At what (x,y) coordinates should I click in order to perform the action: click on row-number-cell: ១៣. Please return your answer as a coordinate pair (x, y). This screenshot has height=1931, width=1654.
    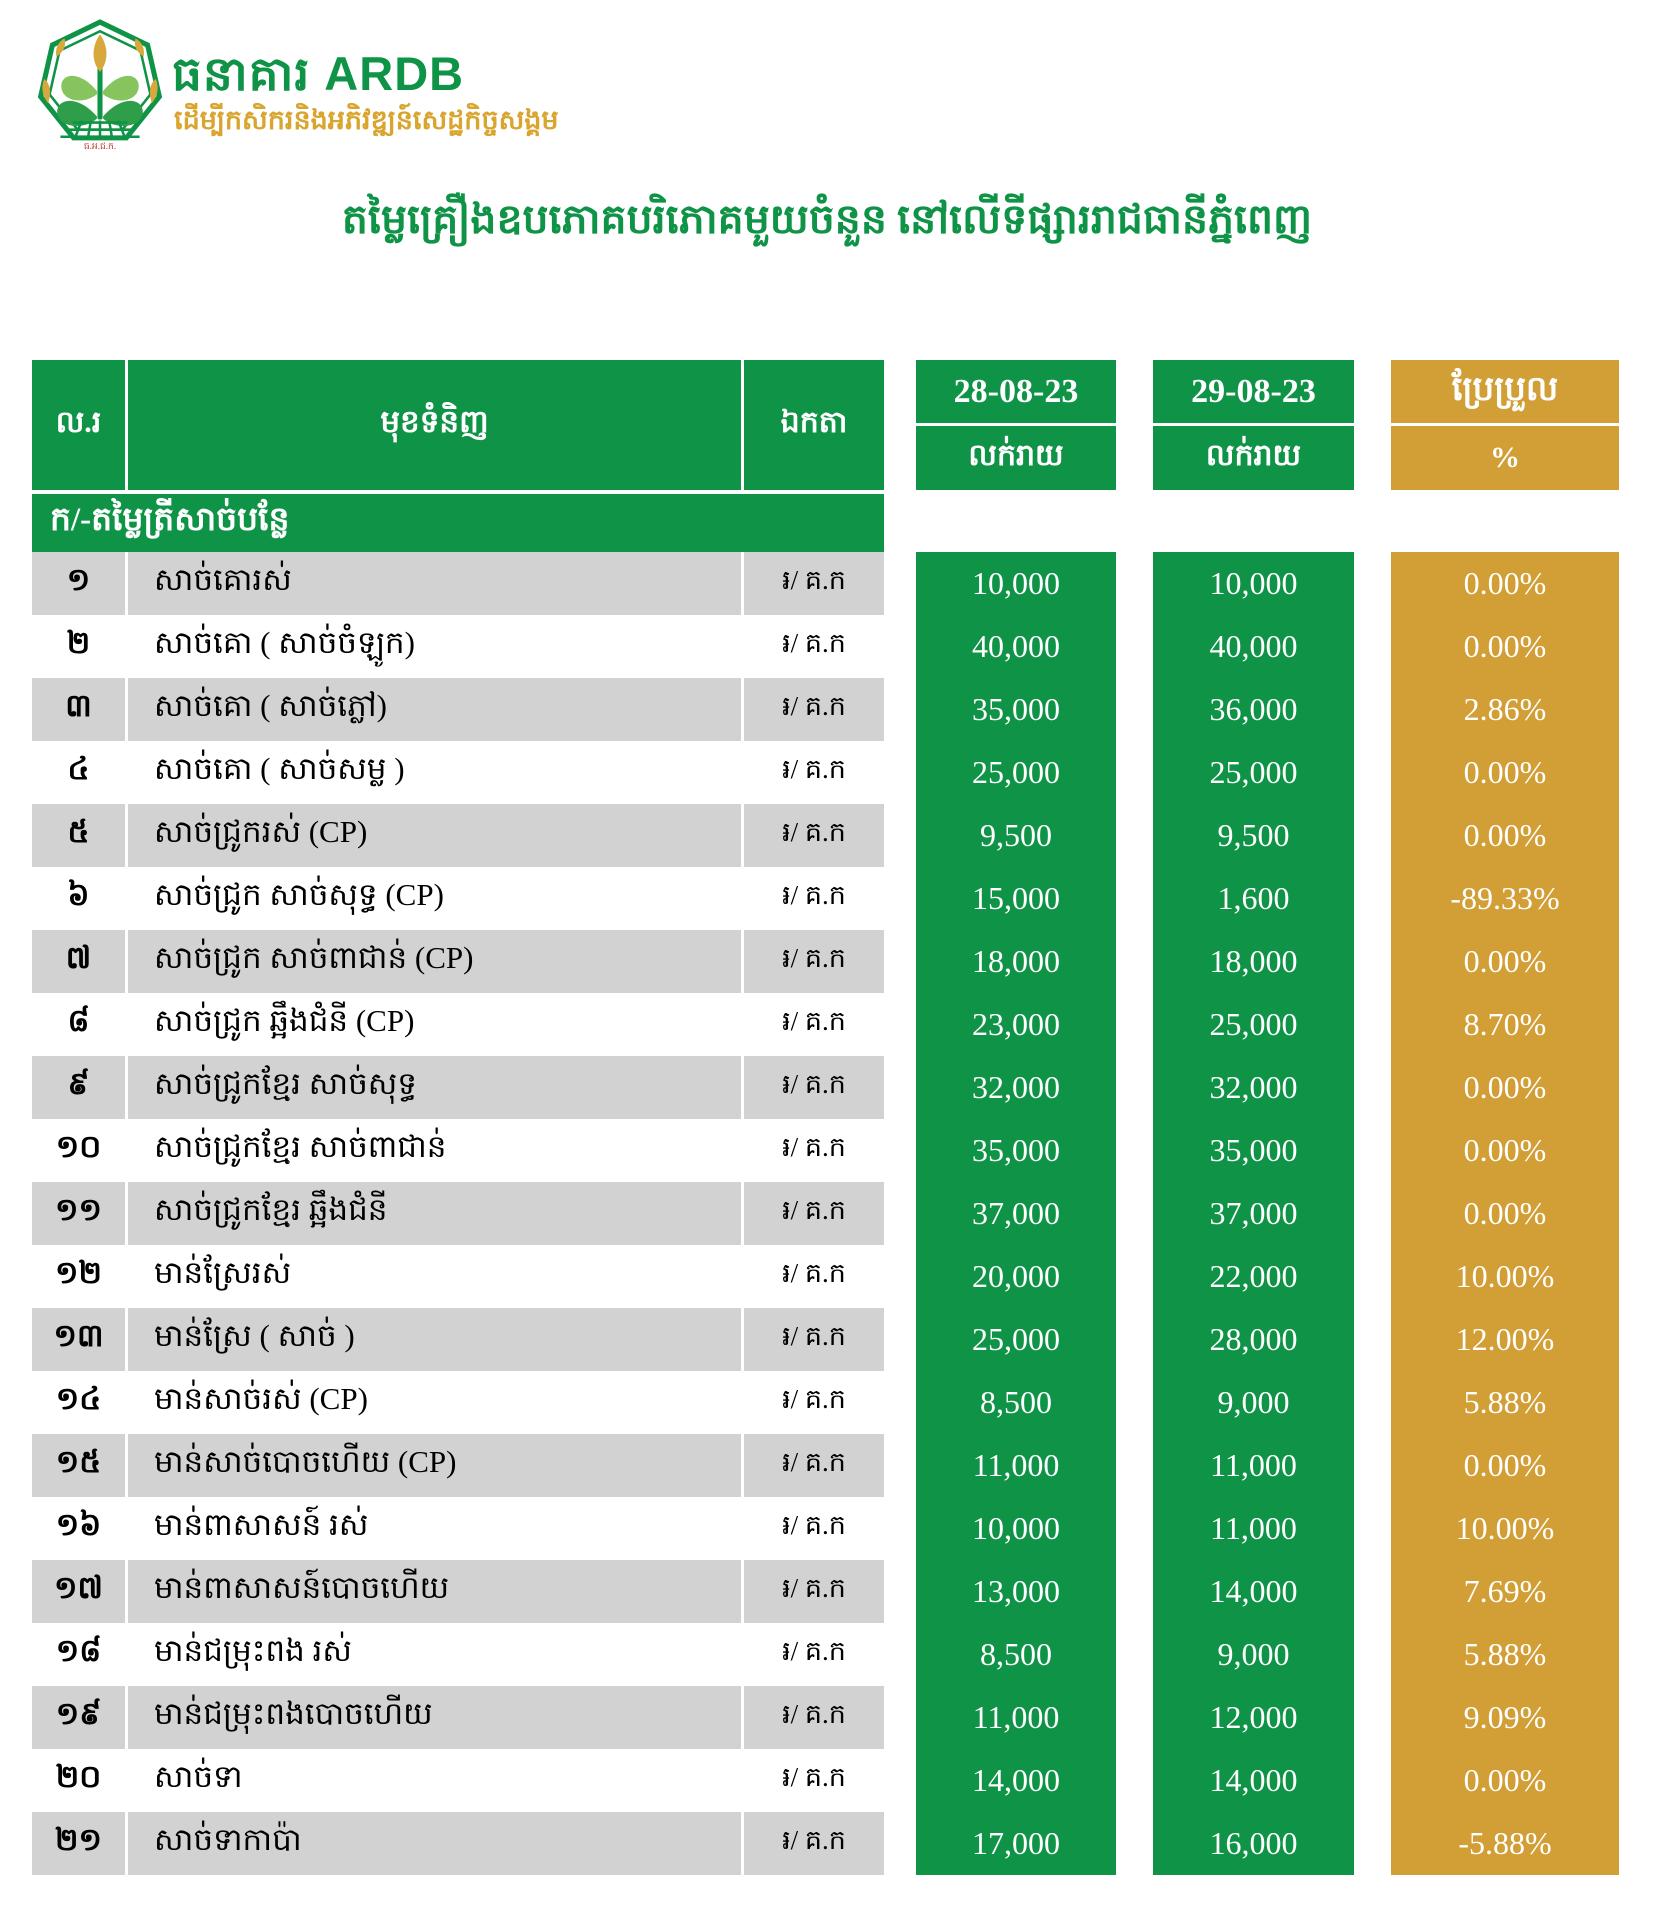
    Looking at the image, I should click on (80, 1339).